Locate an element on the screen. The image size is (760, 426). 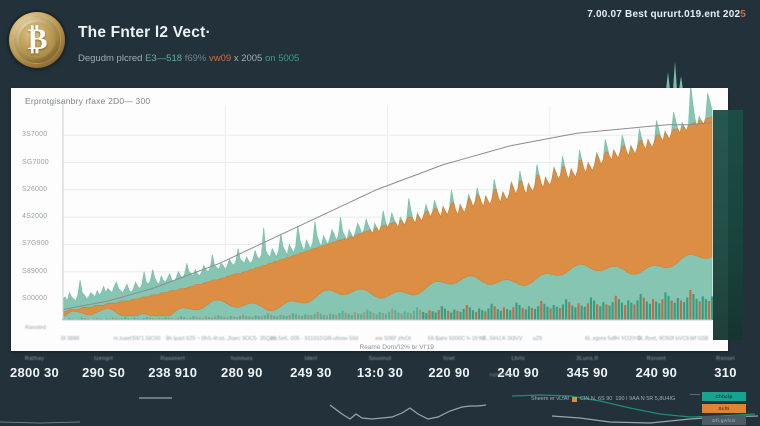
bitcoin-coin-icon: ₿ is located at coordinates (37, 40).